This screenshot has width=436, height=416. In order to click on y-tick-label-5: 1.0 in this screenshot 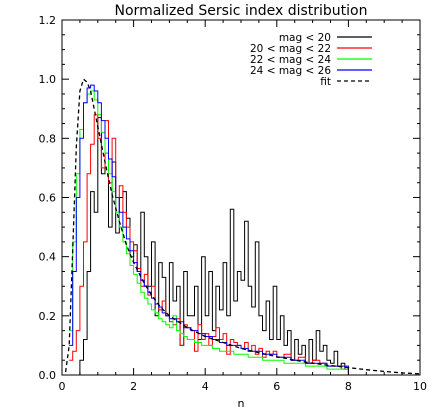, I will do `click(48, 79)`.